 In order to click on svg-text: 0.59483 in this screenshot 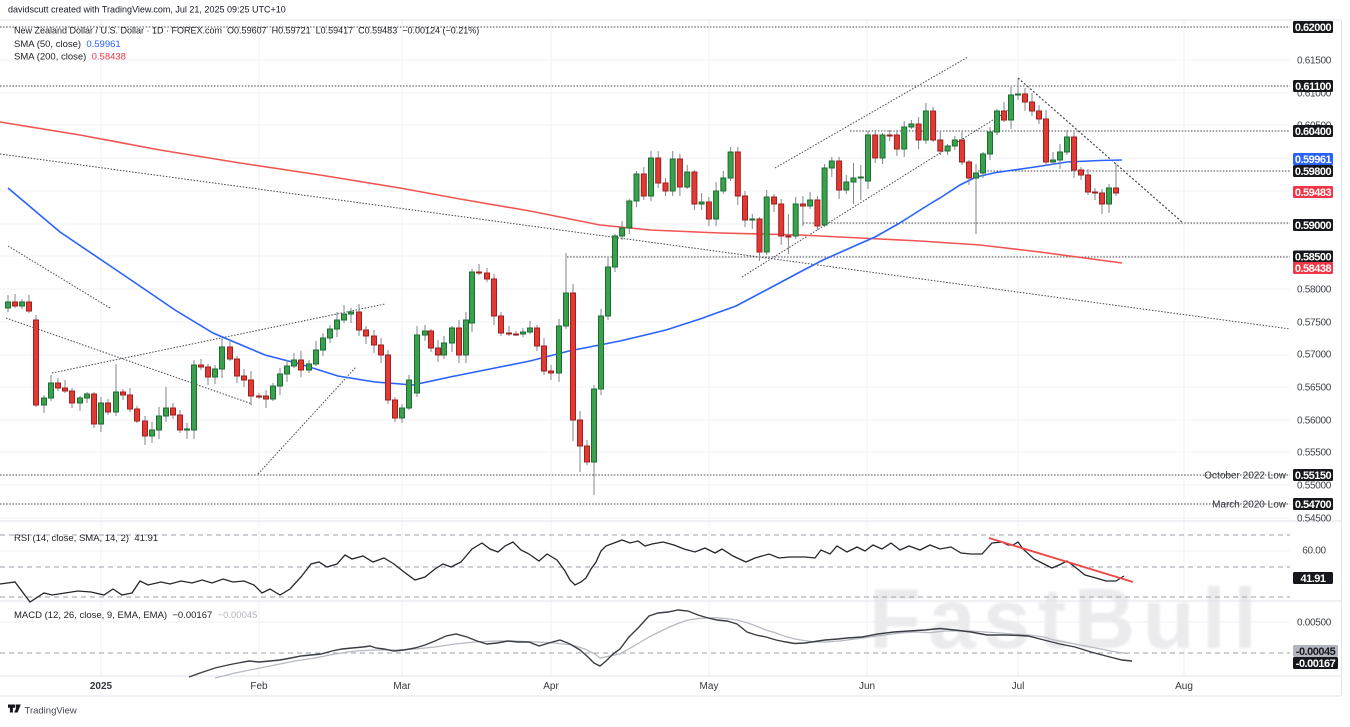, I will do `click(1313, 193)`.